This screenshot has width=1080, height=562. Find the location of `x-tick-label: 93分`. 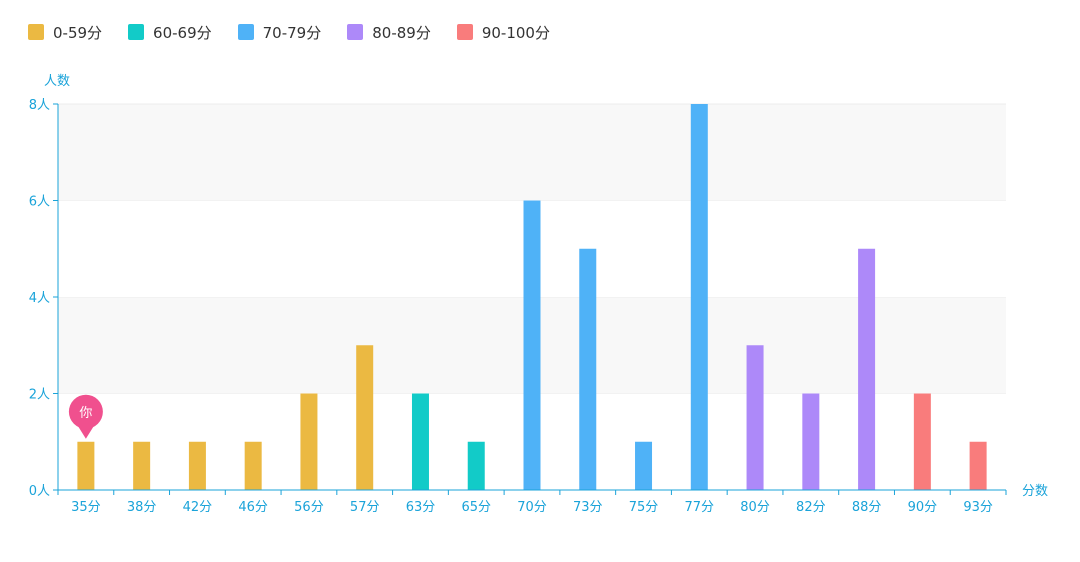

x-tick-label: 93分 is located at coordinates (978, 507).